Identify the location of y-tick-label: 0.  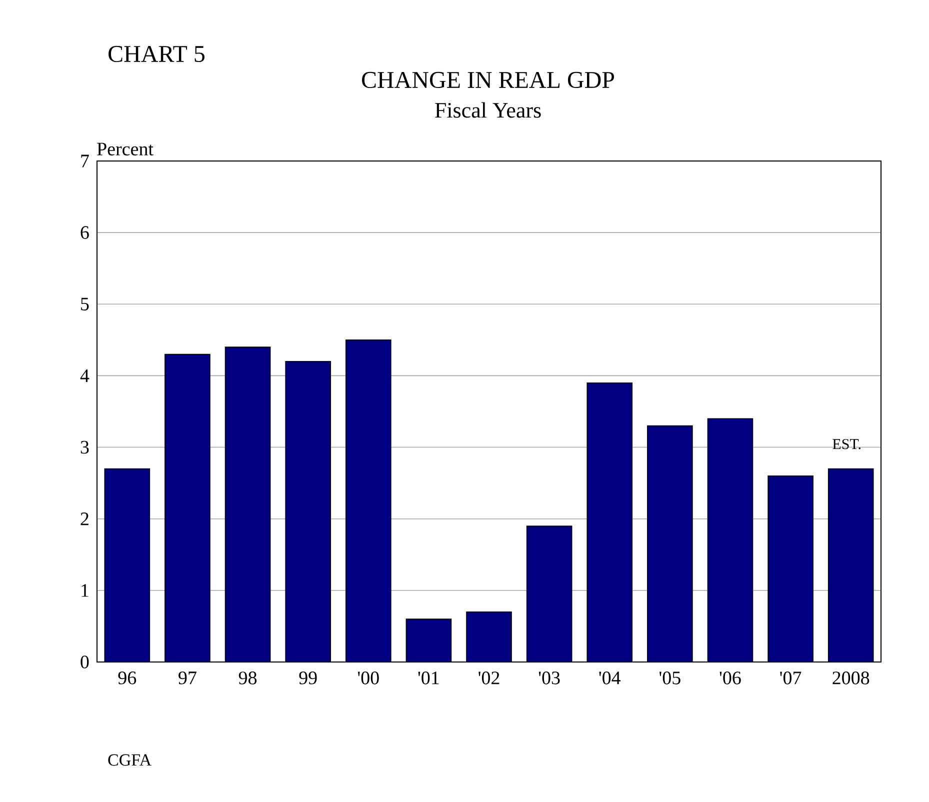
(84, 662).